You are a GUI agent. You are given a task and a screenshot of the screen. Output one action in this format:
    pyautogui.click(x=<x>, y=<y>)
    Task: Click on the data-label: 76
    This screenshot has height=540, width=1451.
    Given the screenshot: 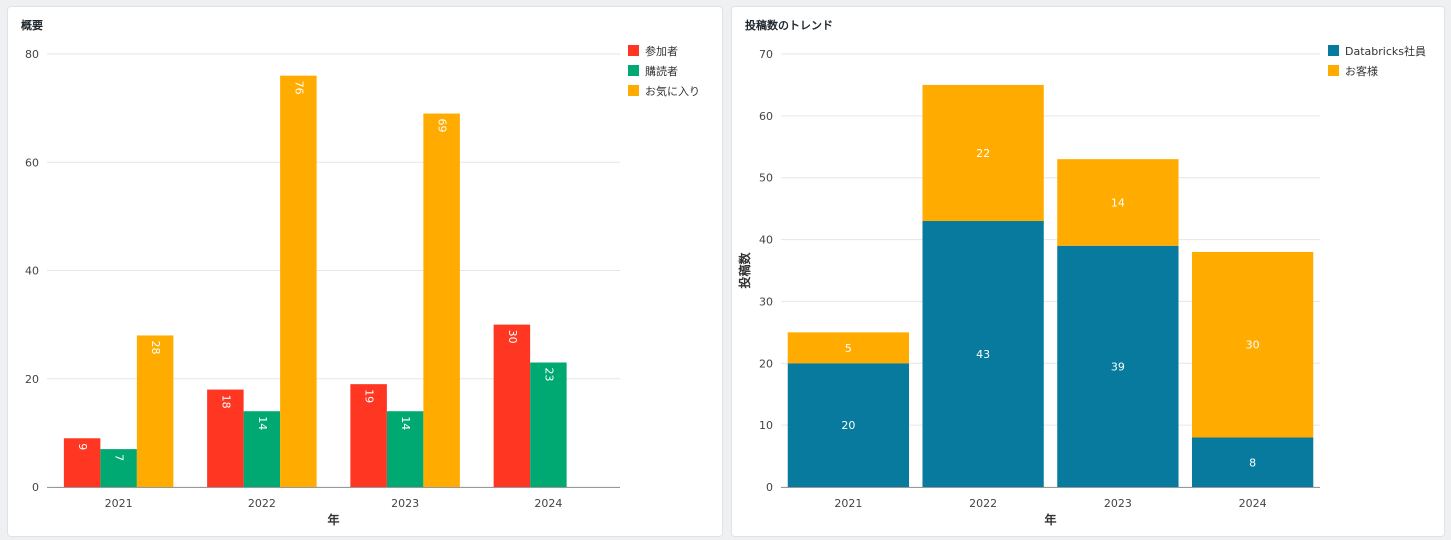 What is the action you would take?
    pyautogui.click(x=298, y=88)
    